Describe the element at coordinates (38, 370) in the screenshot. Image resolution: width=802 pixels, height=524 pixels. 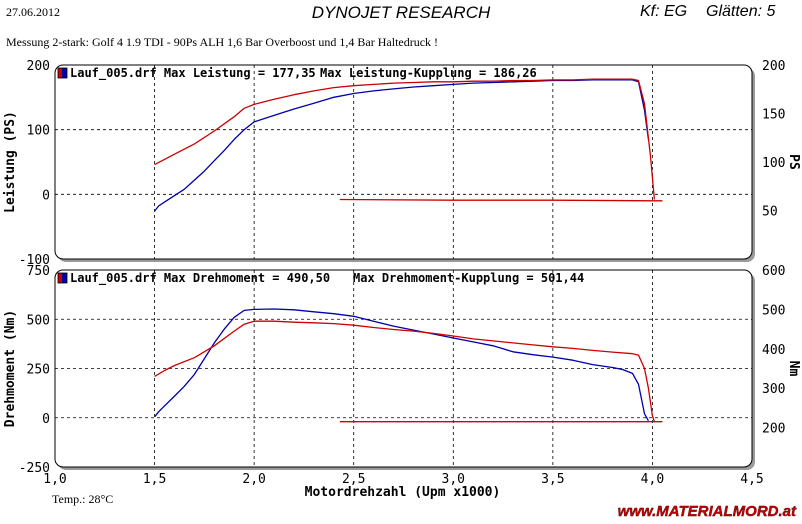
I see `torque-ytick-label: 250` at that location.